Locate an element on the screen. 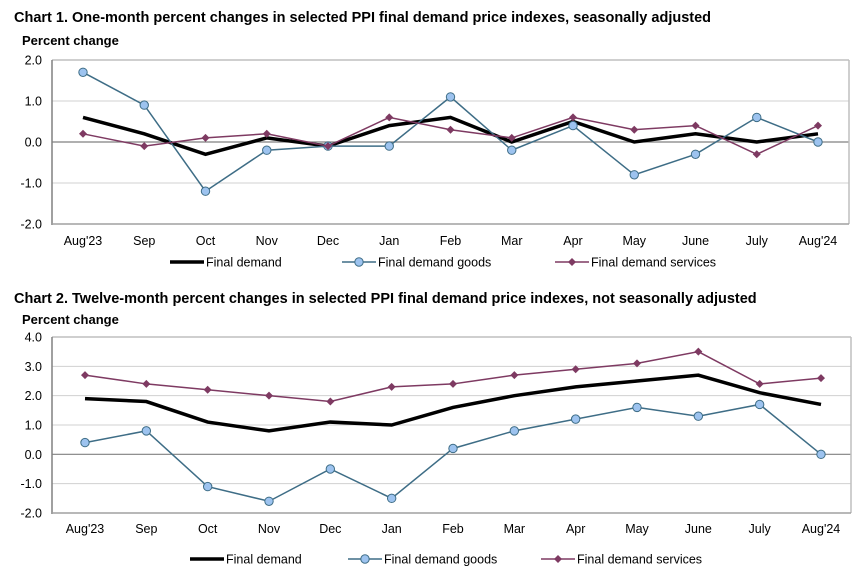 This screenshot has width=861, height=588. series-line-services is located at coordinates (453, 376).